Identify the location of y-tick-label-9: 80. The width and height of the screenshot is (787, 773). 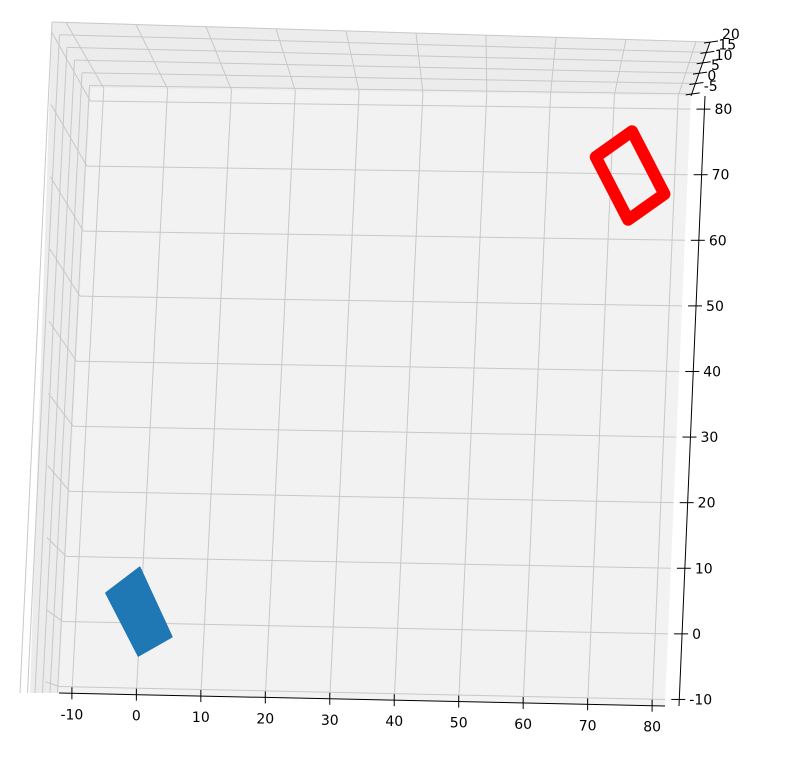
(723, 110).